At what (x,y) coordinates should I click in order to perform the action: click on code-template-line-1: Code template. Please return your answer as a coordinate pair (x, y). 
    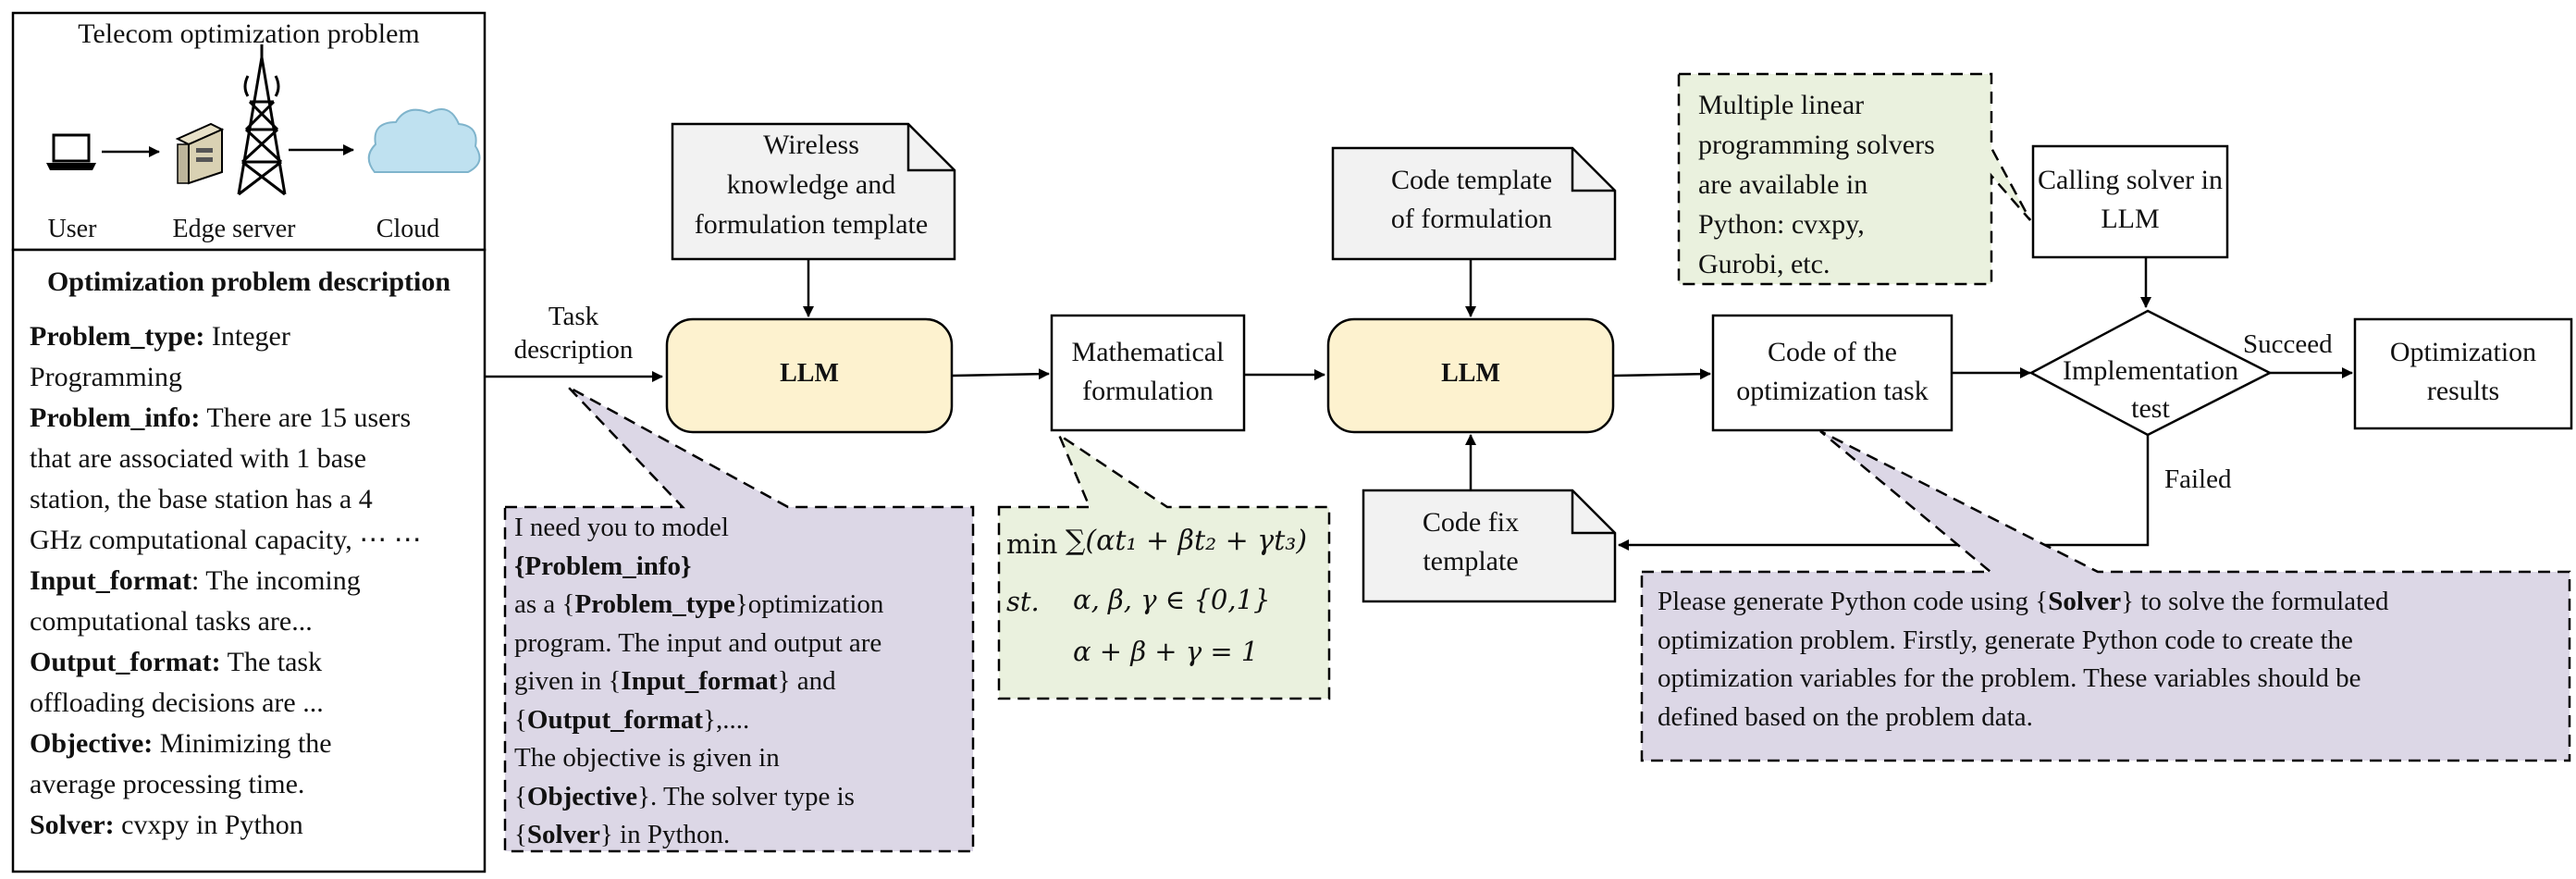
    Looking at the image, I should click on (1471, 180).